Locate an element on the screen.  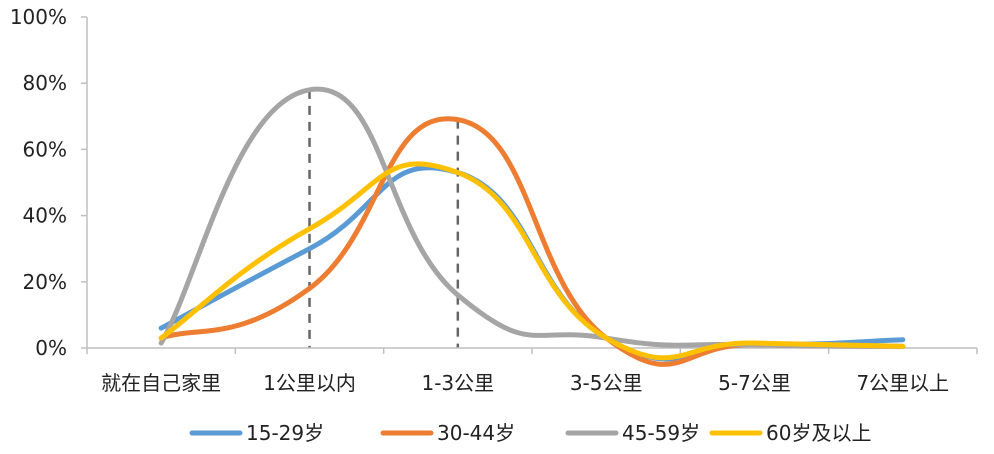
legend-label: 60岁及以上 is located at coordinates (818, 433).